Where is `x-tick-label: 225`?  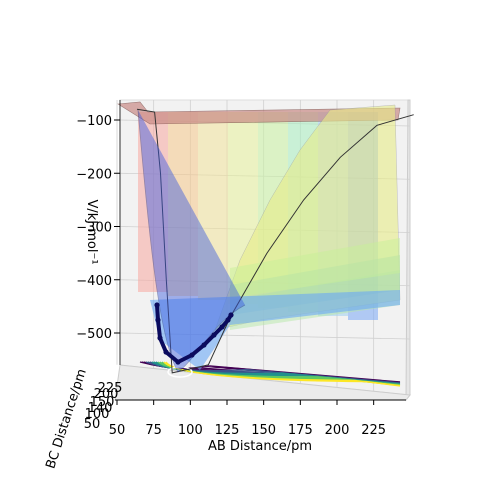 x-tick-label: 225 is located at coordinates (373, 430).